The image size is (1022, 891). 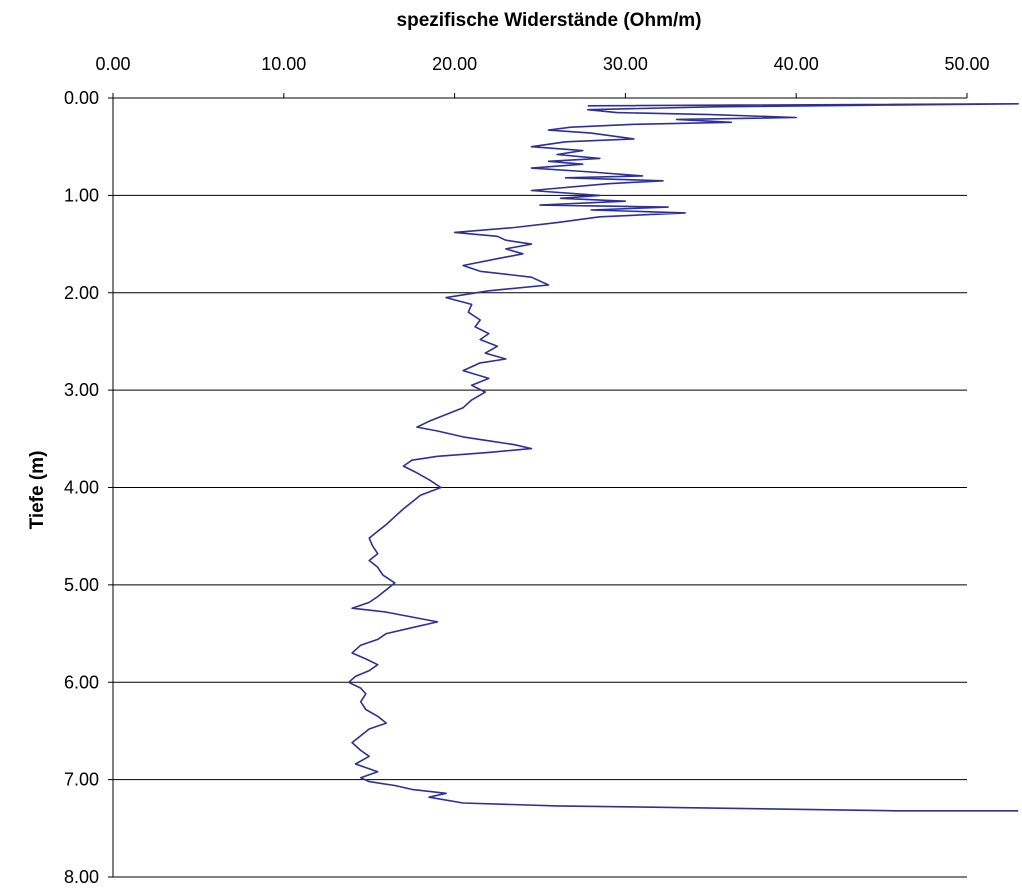 What do you see at coordinates (966, 64) in the screenshot?
I see `x-tick-label: 50.00` at bounding box center [966, 64].